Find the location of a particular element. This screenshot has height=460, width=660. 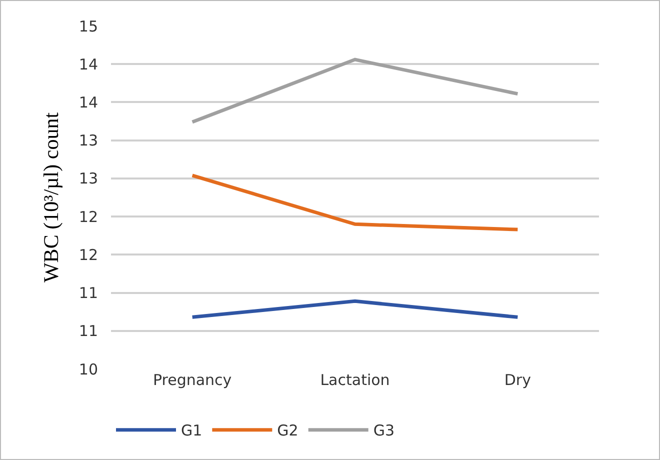

y-axis-title: WBC (10³/µl) count is located at coordinates (51, 197).